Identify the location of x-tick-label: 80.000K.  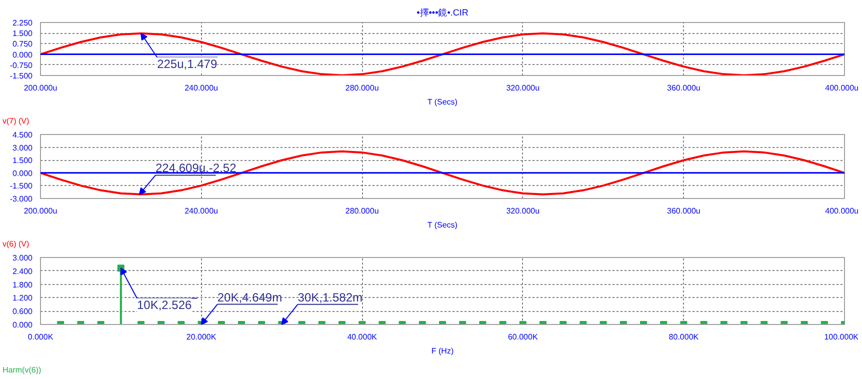
(684, 337).